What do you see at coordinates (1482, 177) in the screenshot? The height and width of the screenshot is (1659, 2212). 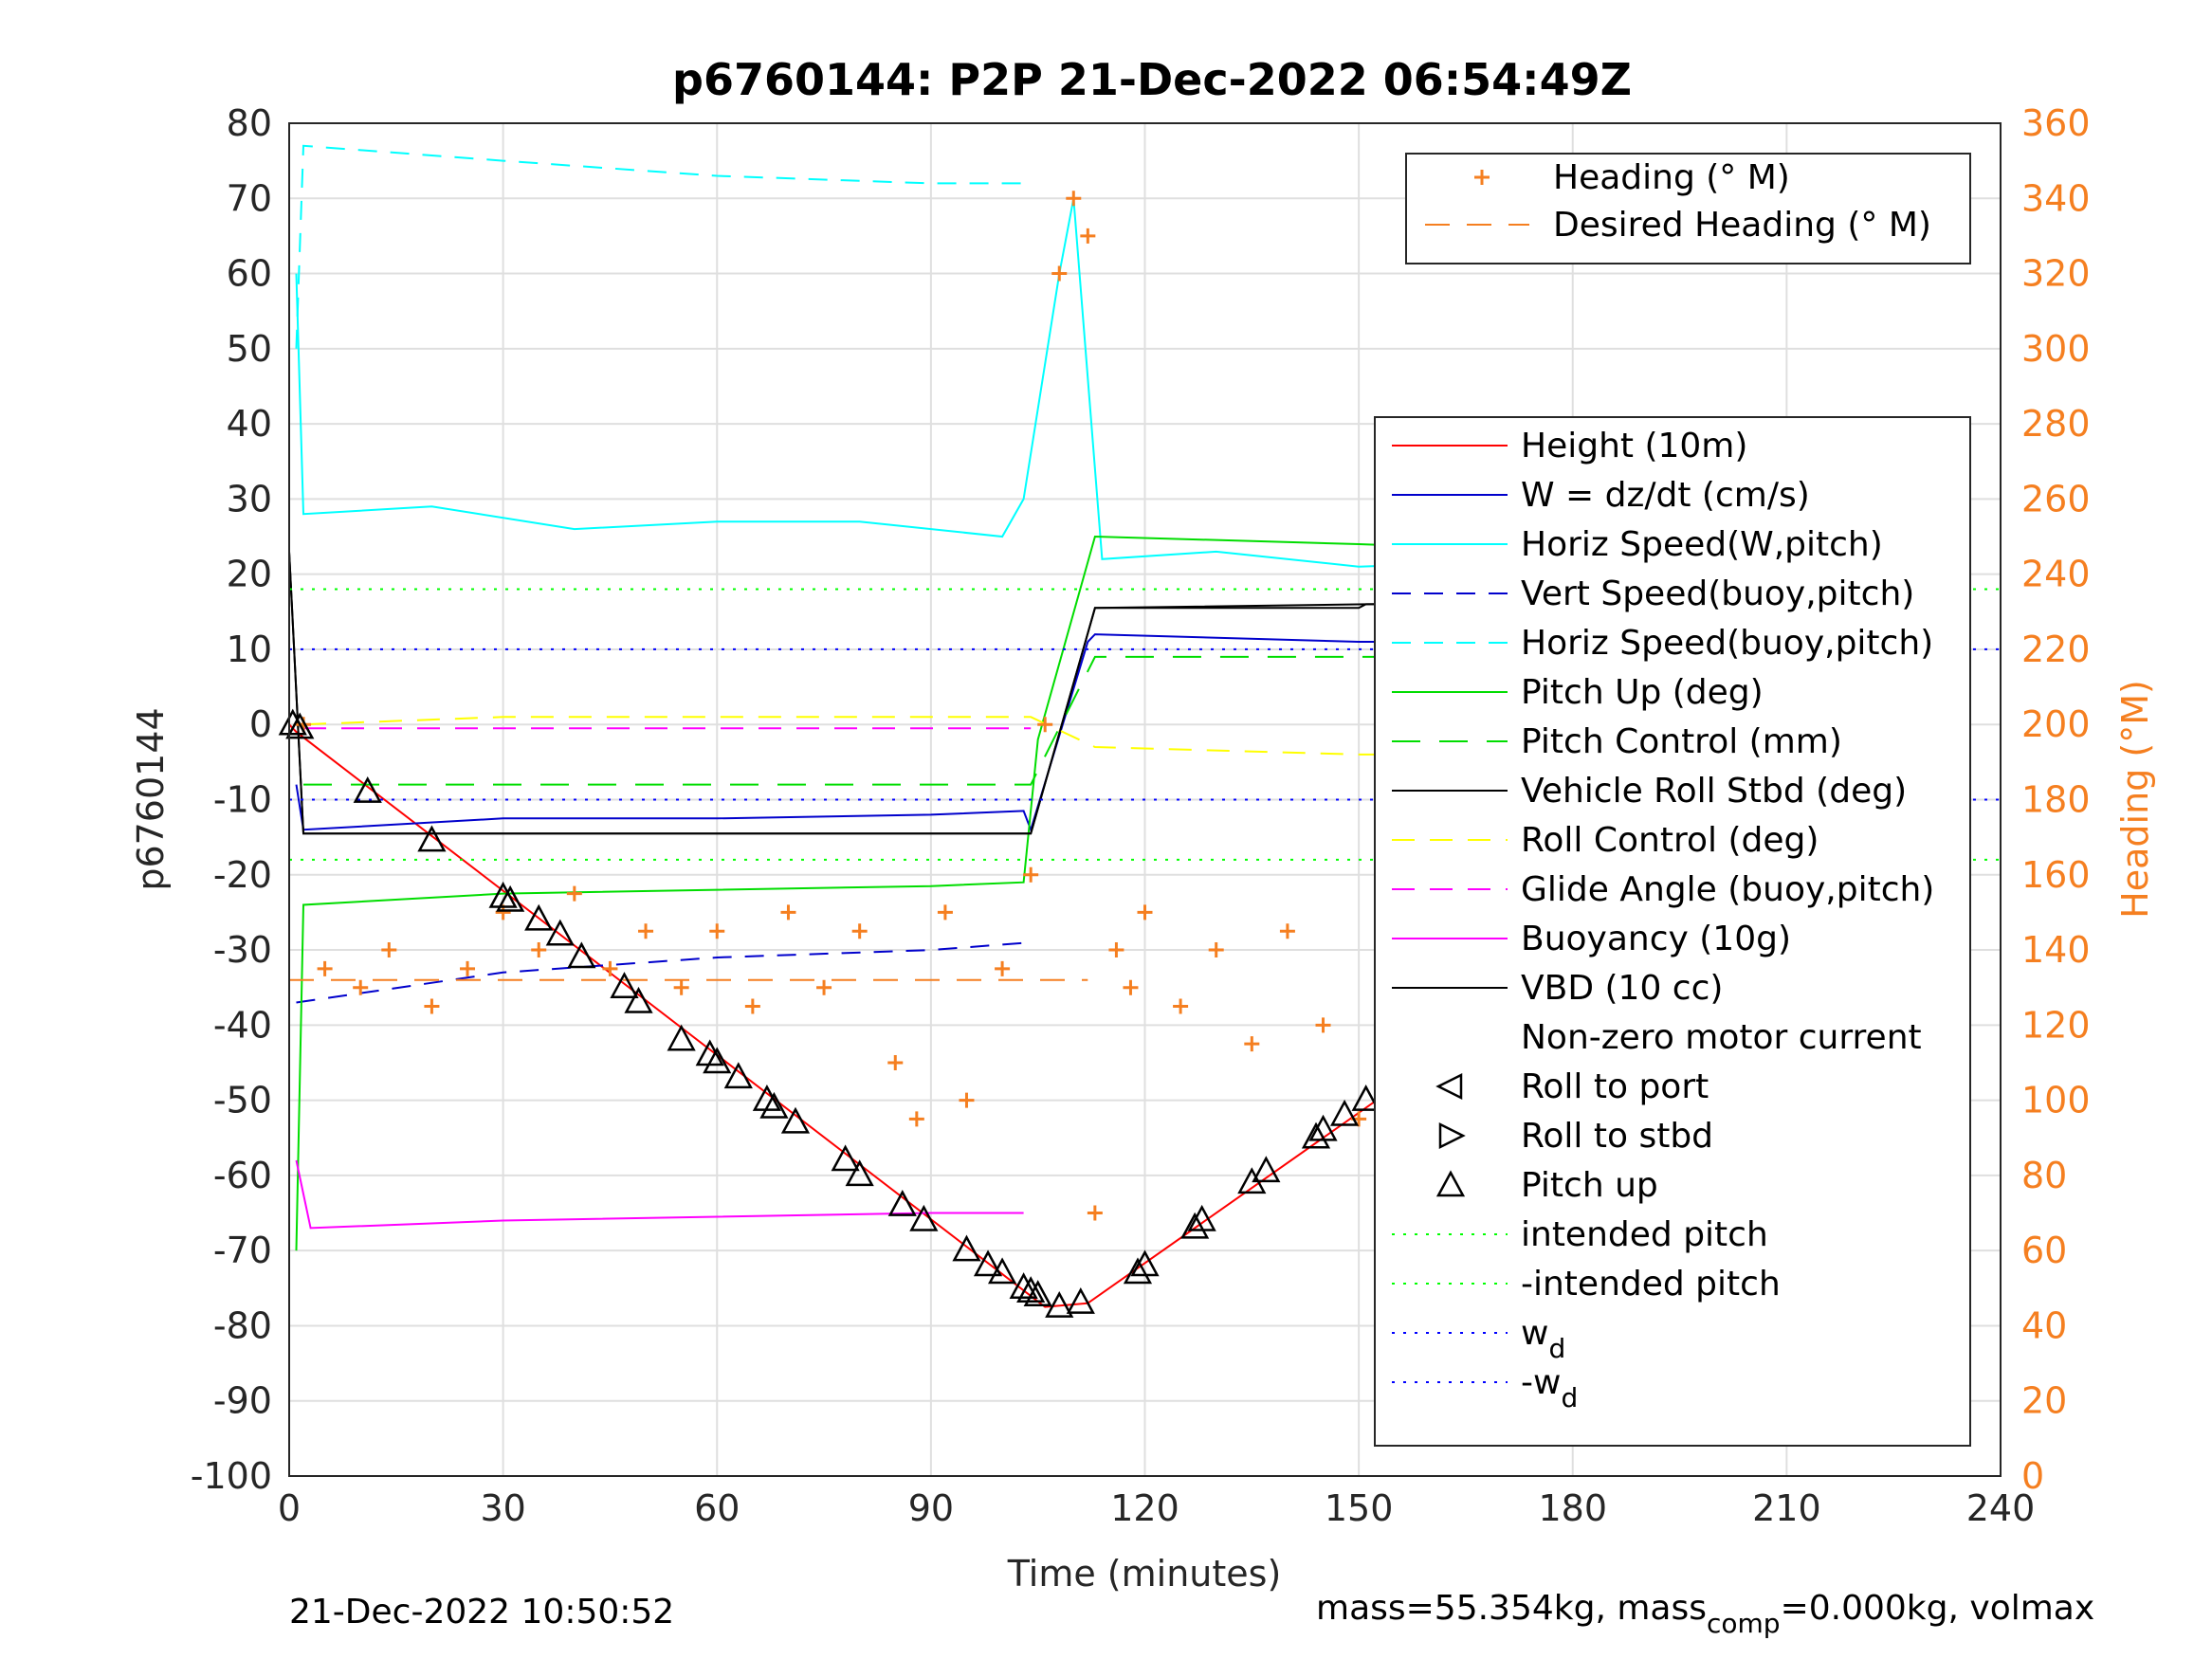 I see `legend-heading-marker` at bounding box center [1482, 177].